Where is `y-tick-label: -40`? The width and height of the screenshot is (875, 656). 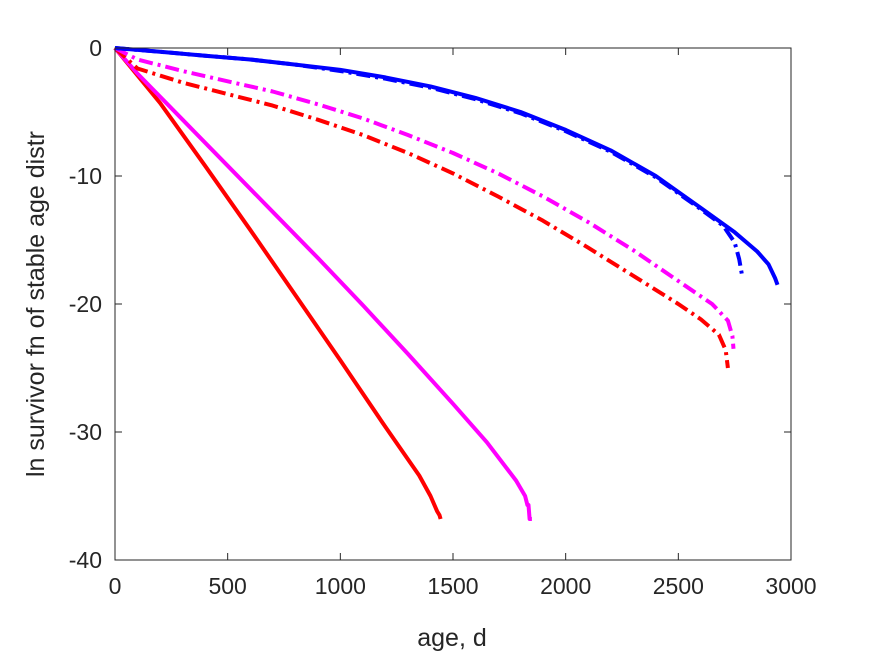
y-tick-label: -40 is located at coordinates (85, 560).